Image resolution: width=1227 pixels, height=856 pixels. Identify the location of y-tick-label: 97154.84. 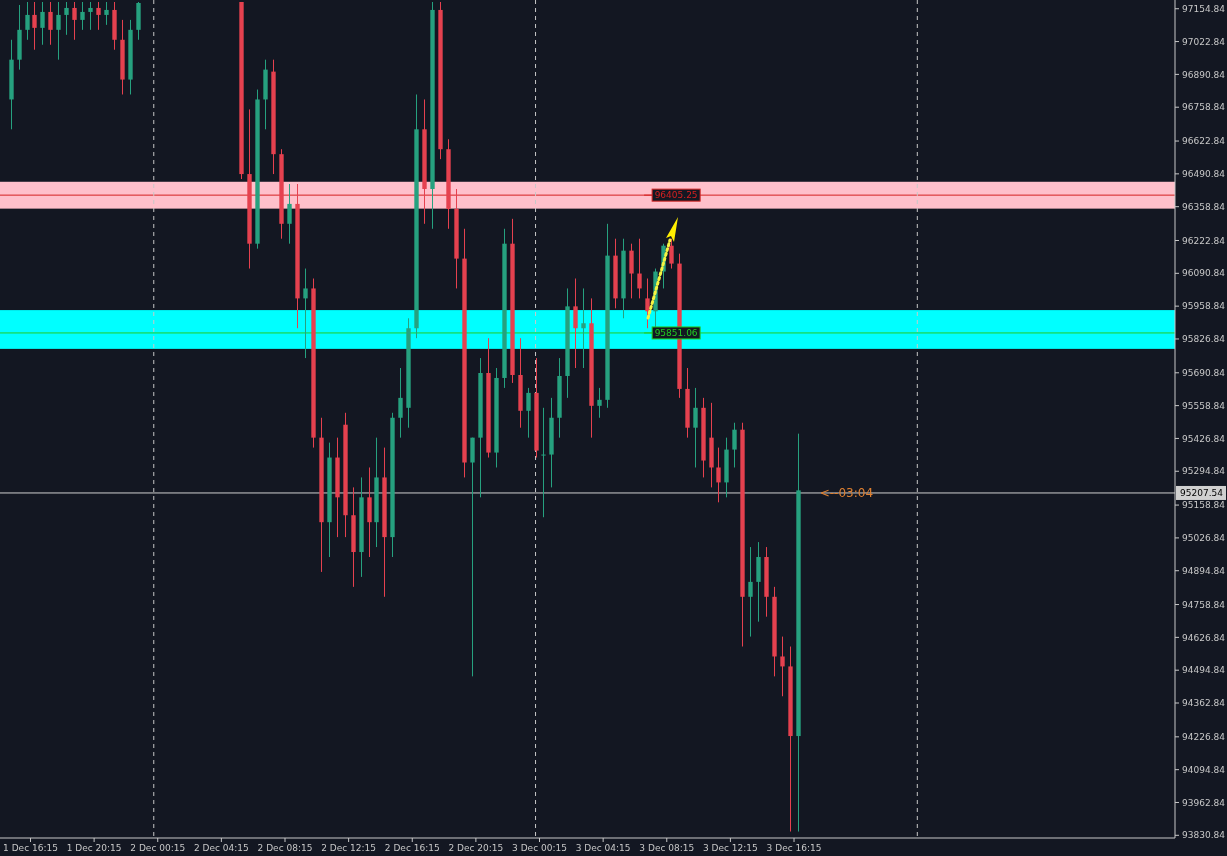
(1204, 8).